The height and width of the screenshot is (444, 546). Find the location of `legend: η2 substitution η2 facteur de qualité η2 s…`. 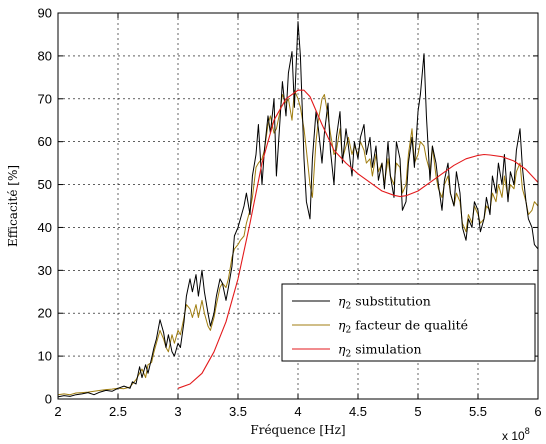

legend: η2 substitution η2 facteur de qualité η2 s… is located at coordinates (408, 322).